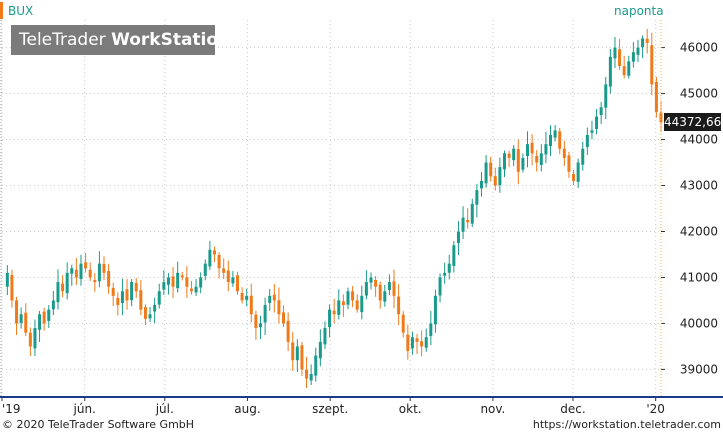 This screenshot has height=435, width=723. Describe the element at coordinates (699, 323) in the screenshot. I see `y-tick-label: 40000` at that location.